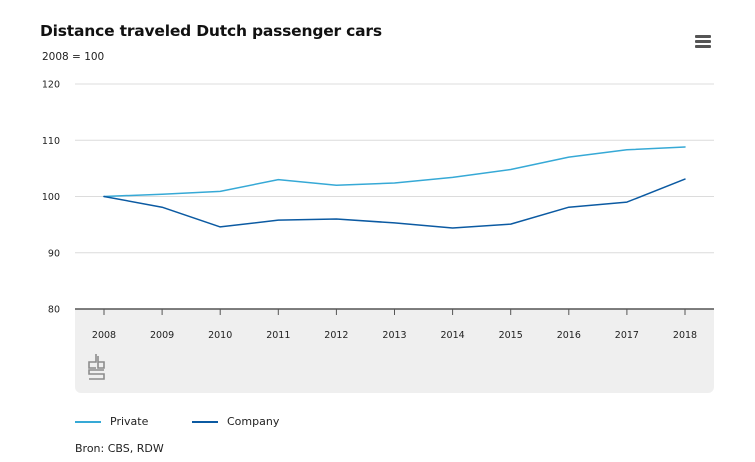  Describe the element at coordinates (104, 335) in the screenshot. I see `x-tick-label: 2008` at that location.